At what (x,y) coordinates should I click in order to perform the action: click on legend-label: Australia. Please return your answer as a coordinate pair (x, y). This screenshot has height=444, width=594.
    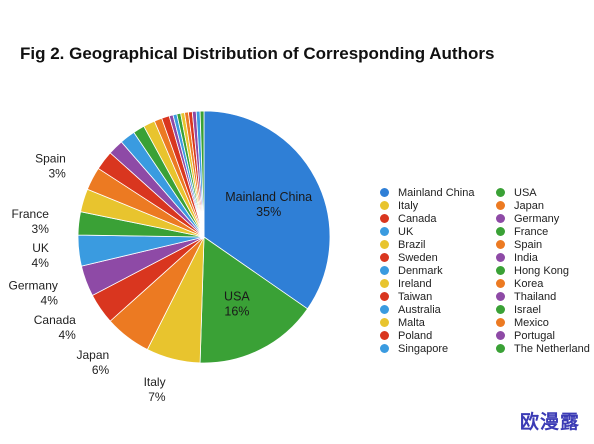
    Looking at the image, I should click on (419, 309).